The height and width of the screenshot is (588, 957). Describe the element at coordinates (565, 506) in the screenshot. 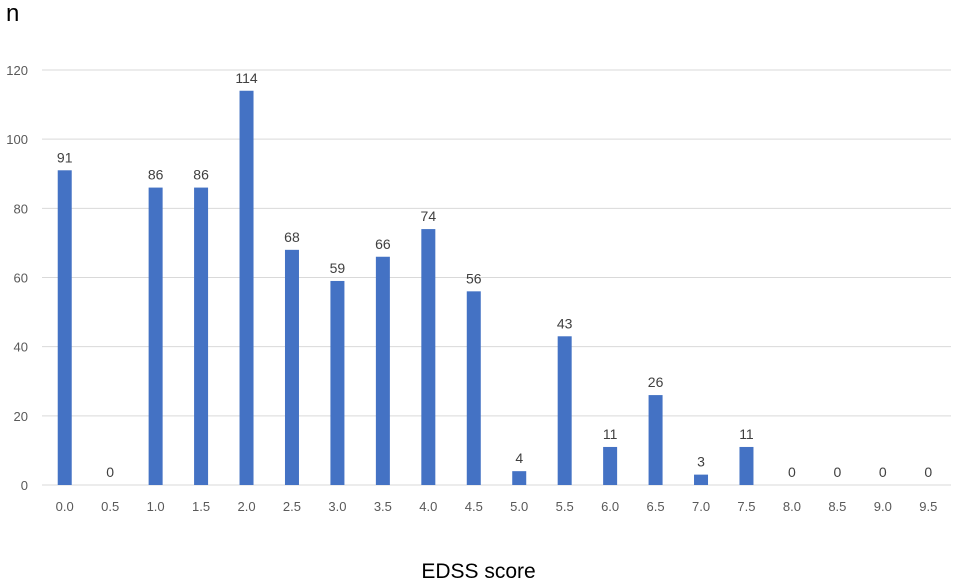

I see `x-tick-label: 5.5` at that location.